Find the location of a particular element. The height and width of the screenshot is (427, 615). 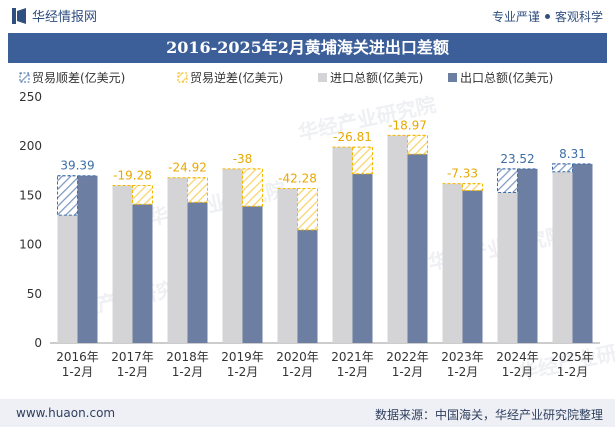

balance-label: -7.33 is located at coordinates (462, 174).